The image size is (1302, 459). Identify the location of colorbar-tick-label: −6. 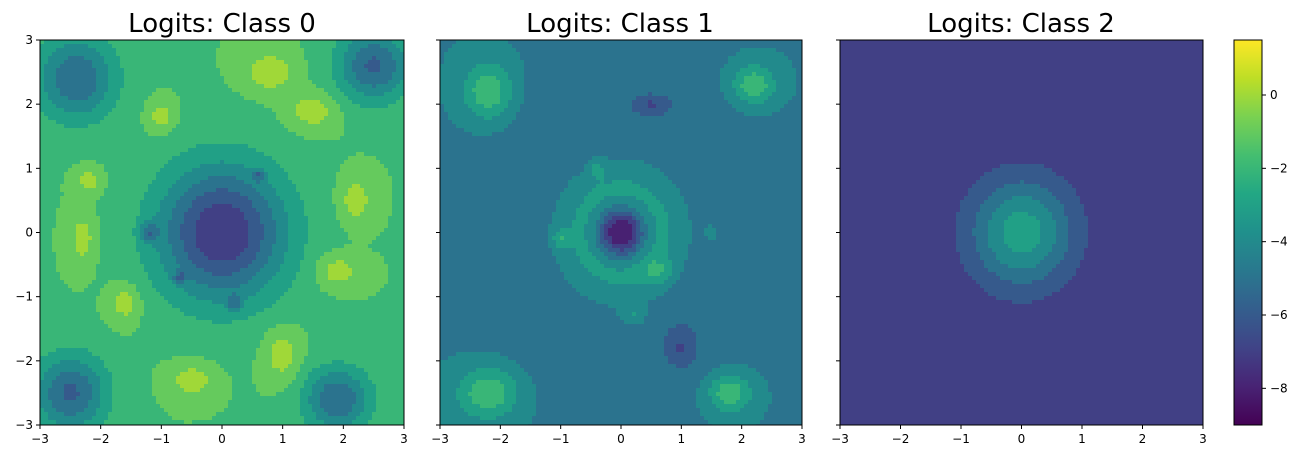
(1279, 315).